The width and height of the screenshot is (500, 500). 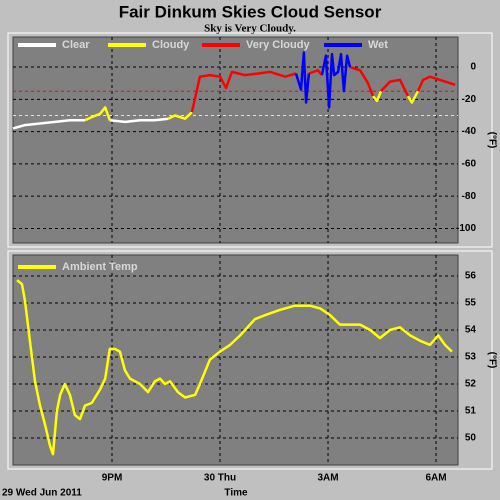 What do you see at coordinates (435, 478) in the screenshot?
I see `x-tick-label: 6AM` at bounding box center [435, 478].